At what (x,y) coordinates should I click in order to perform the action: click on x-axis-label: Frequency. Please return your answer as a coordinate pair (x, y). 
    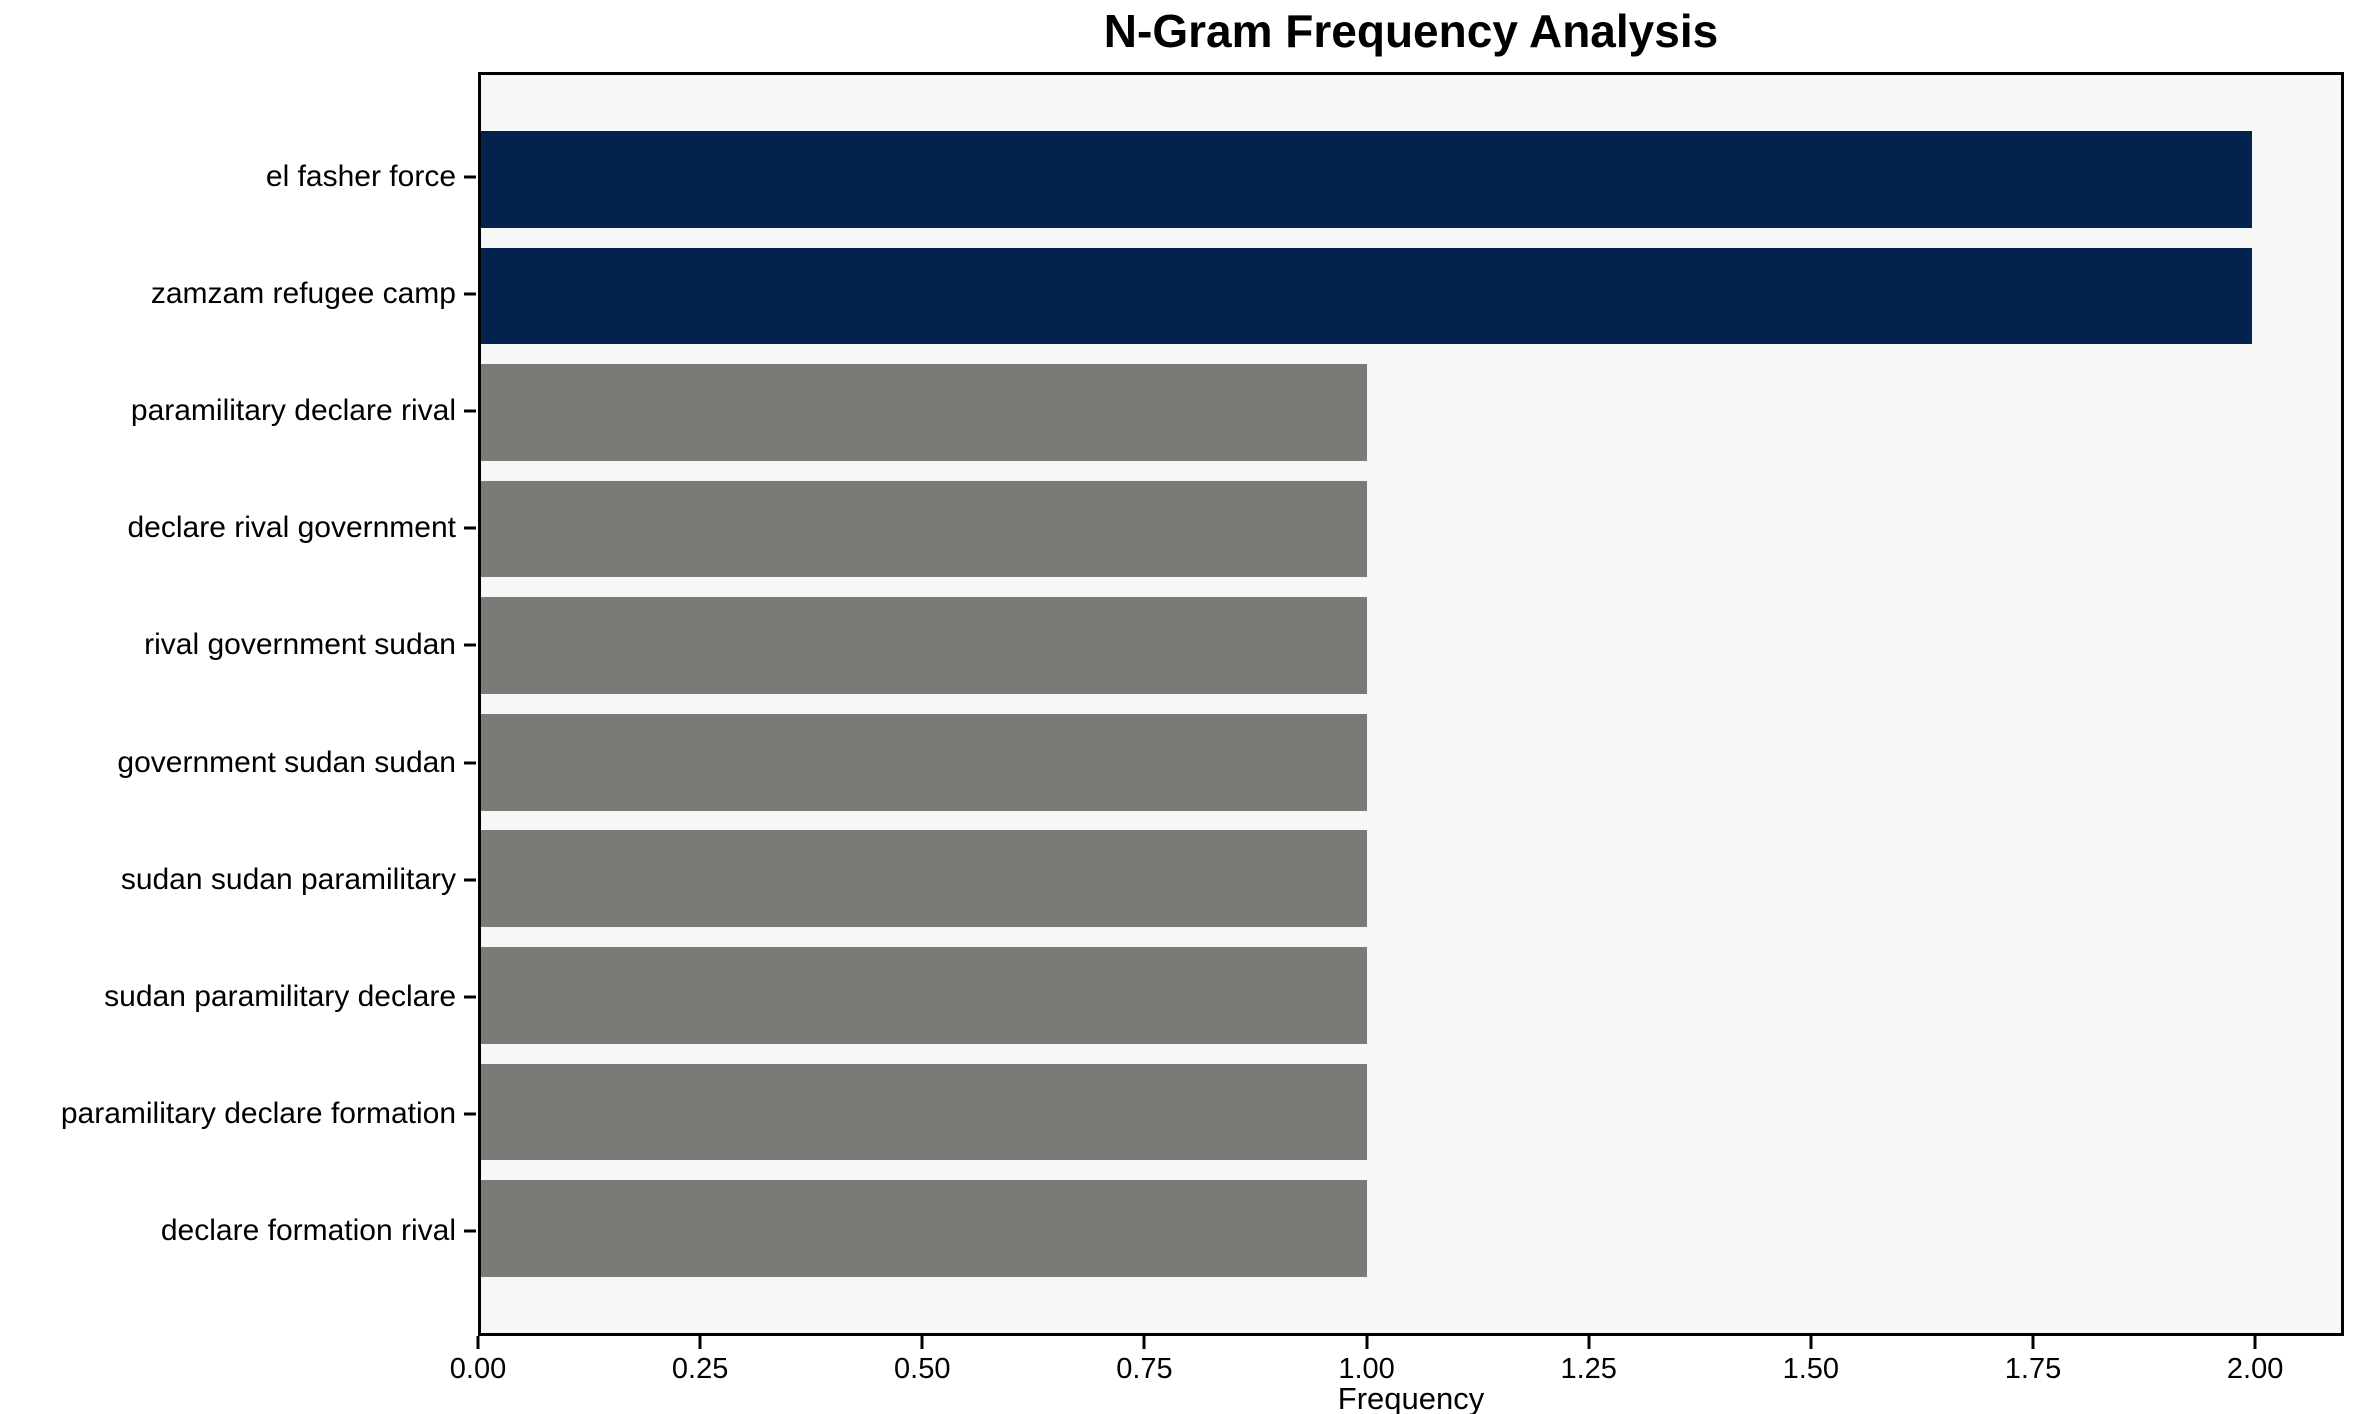
    Looking at the image, I should click on (1411, 1397).